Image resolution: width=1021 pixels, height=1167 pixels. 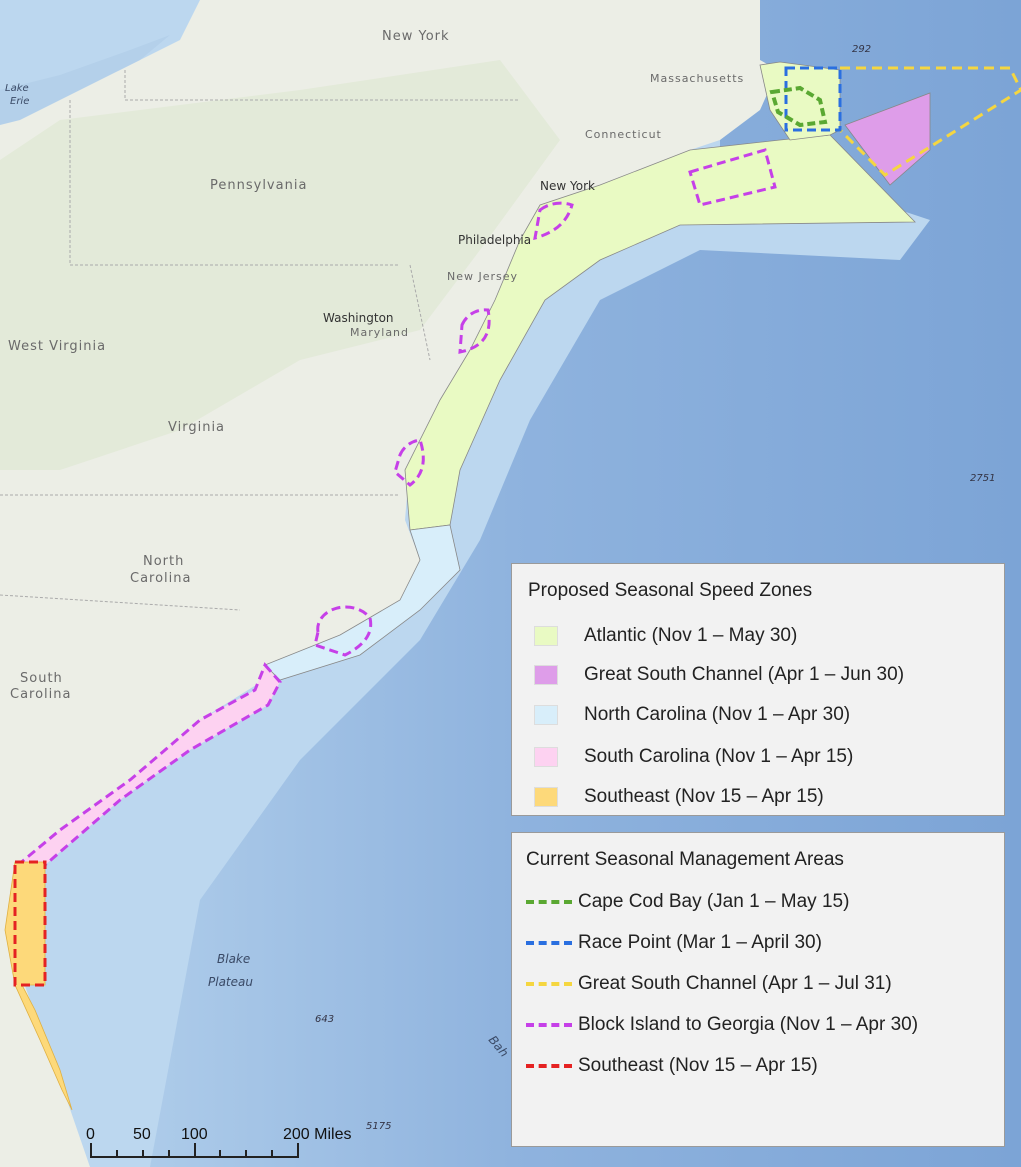 What do you see at coordinates (57, 346) in the screenshot?
I see `label-west-virginia: West Virginia` at bounding box center [57, 346].